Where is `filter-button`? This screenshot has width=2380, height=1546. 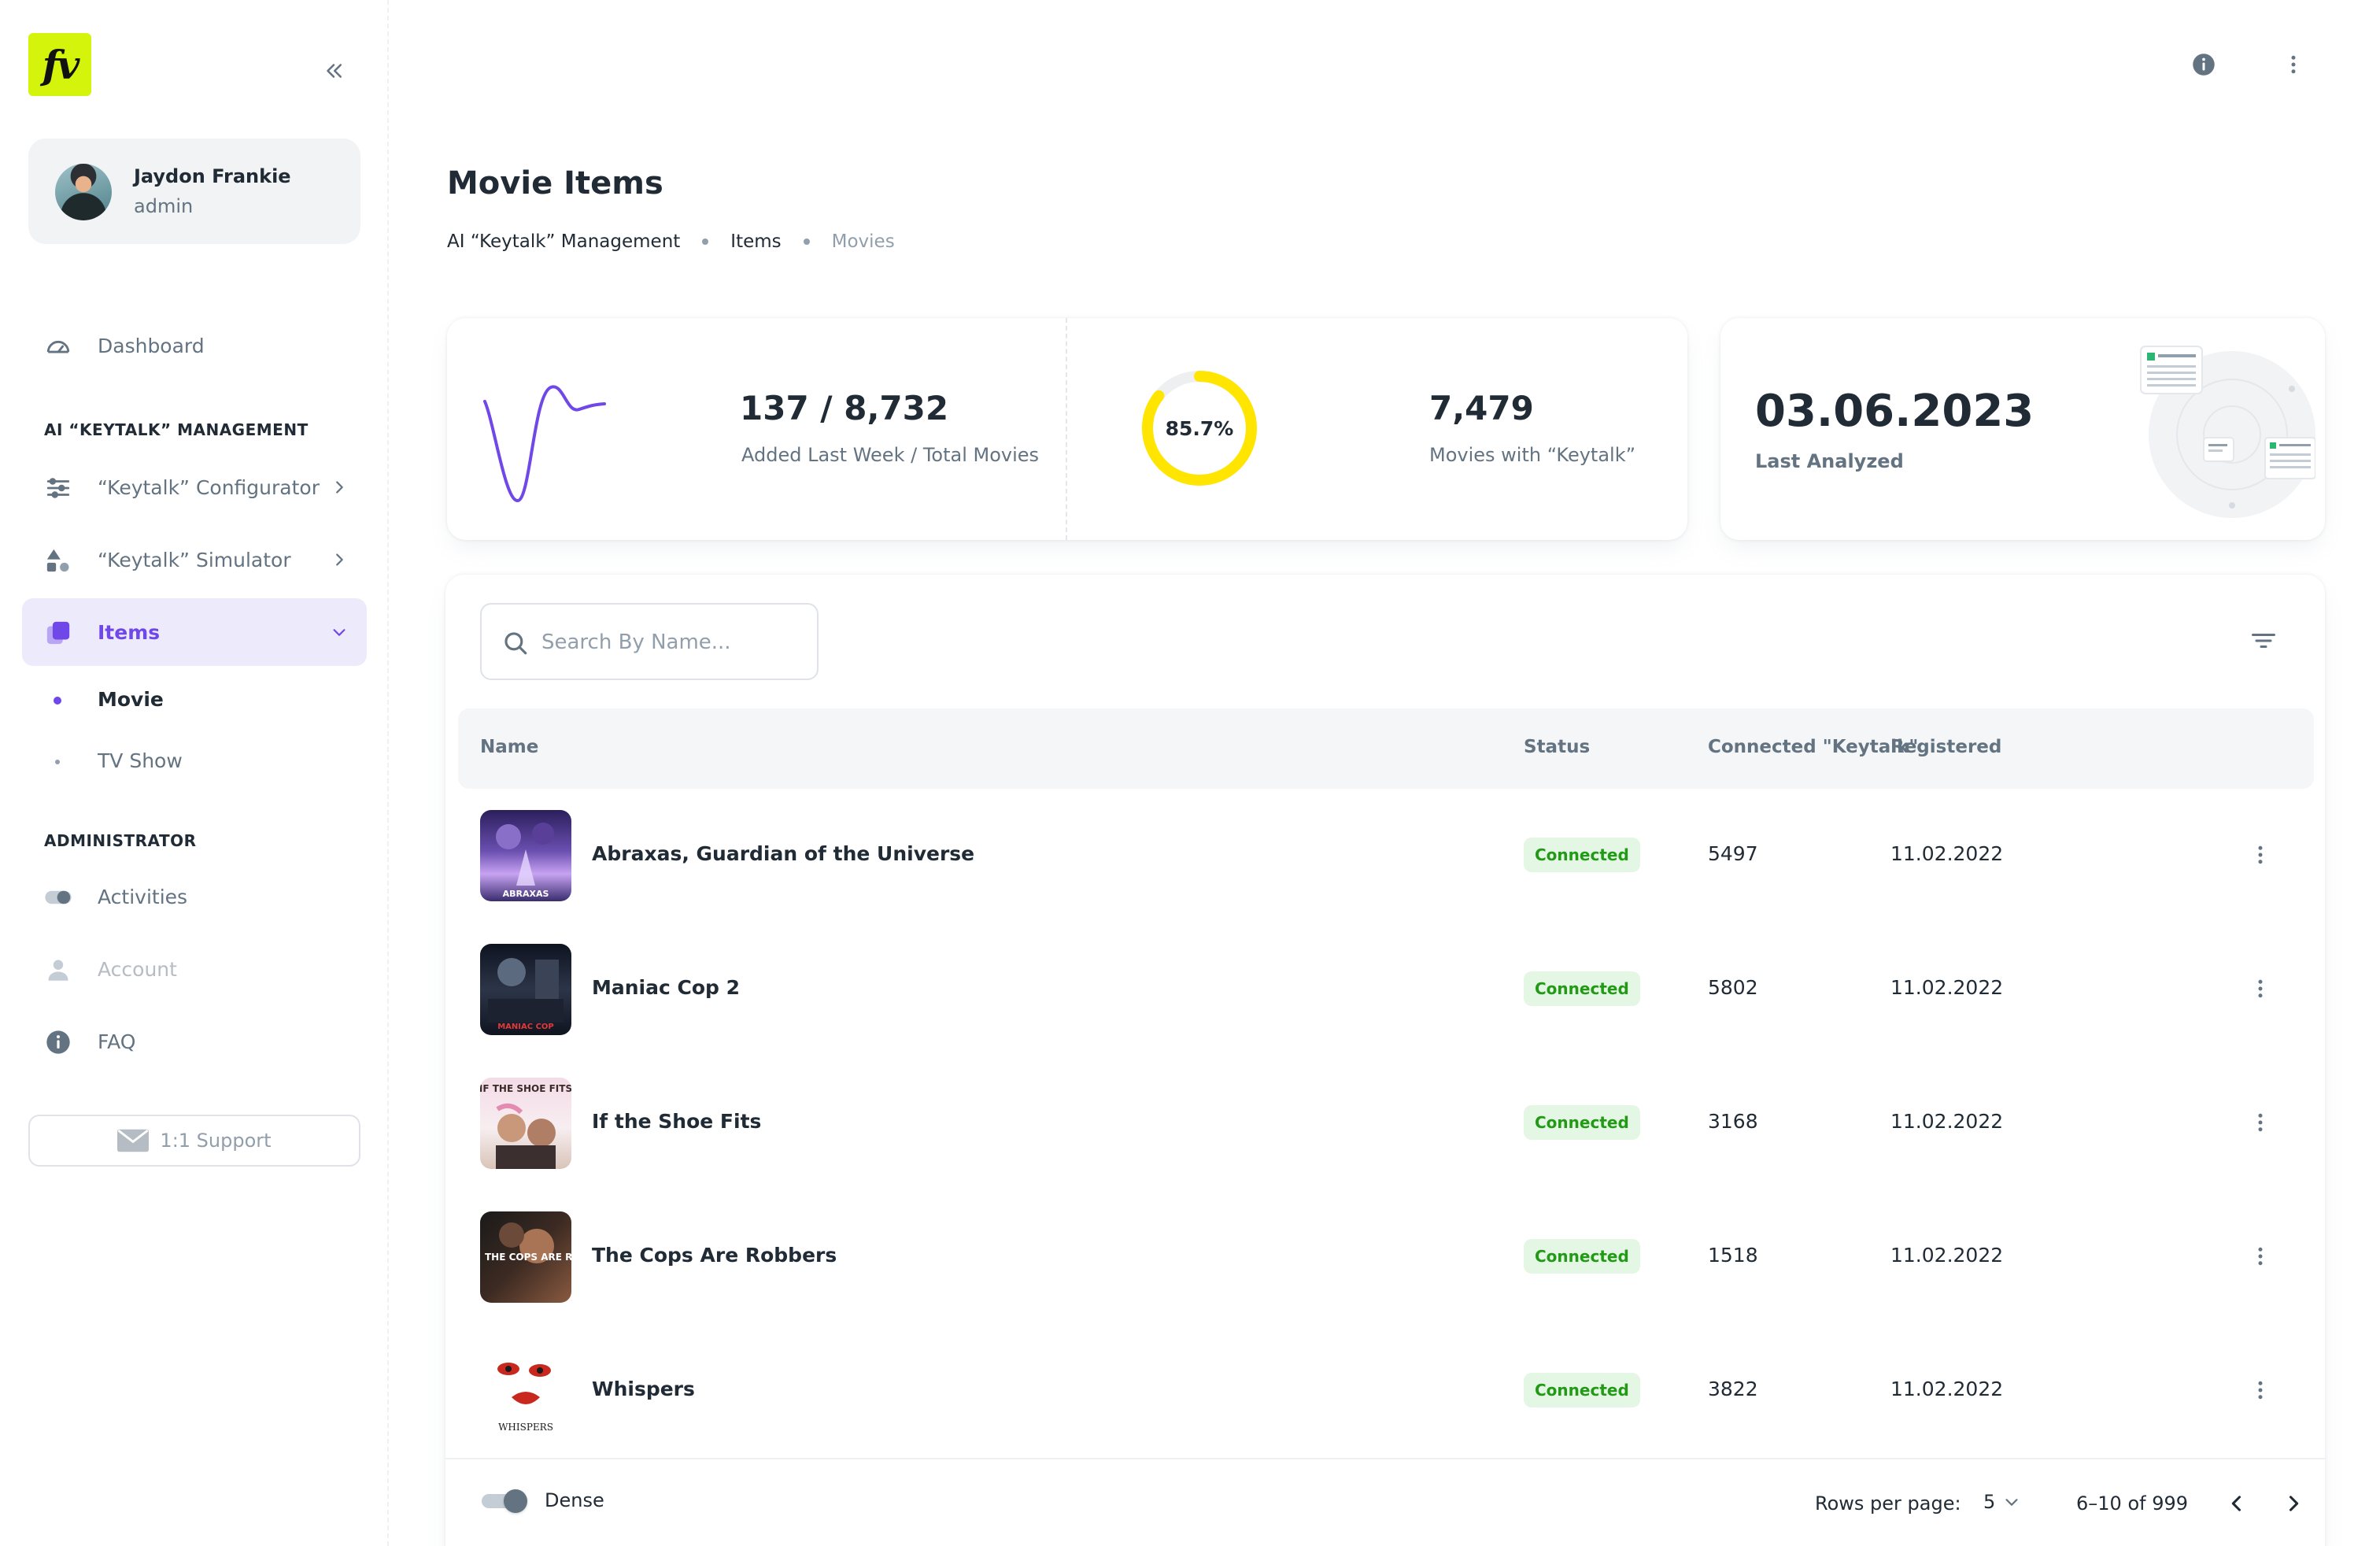 filter-button is located at coordinates (2263, 641).